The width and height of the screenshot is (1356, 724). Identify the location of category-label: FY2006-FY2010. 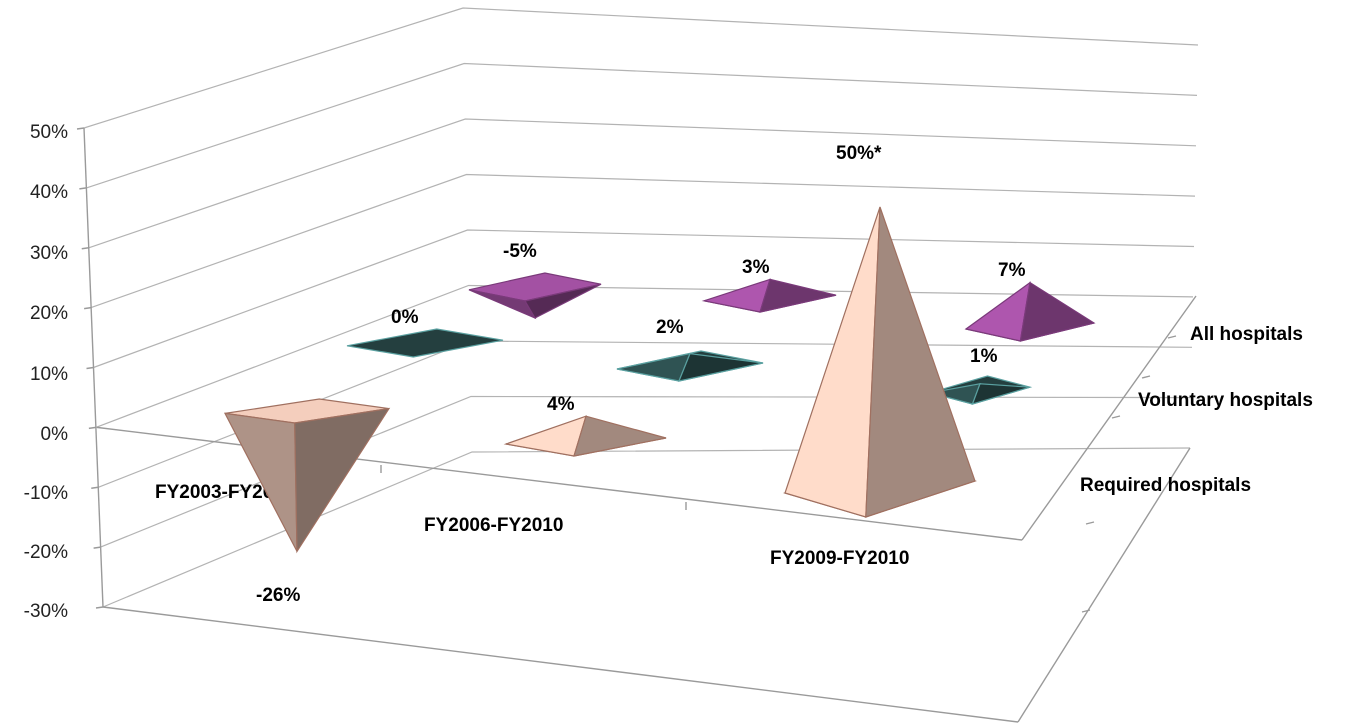
(493, 525).